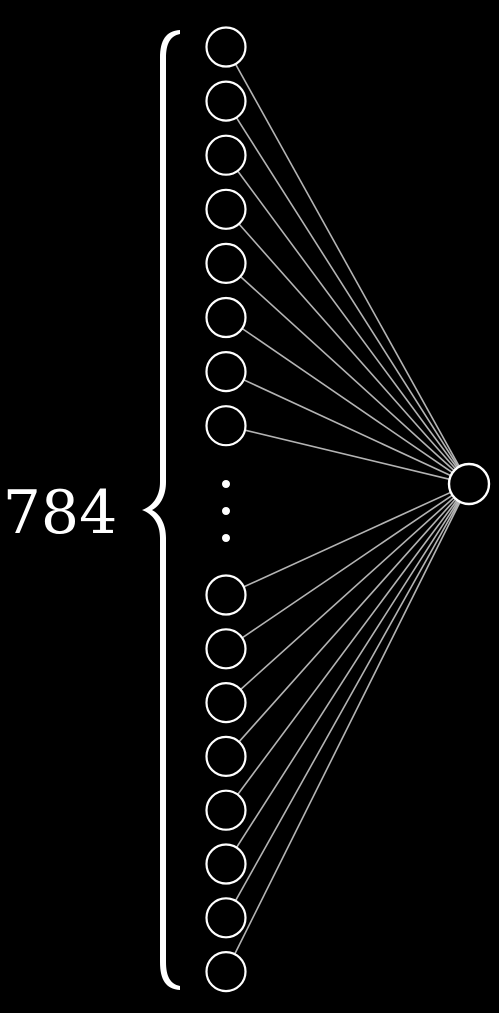 This screenshot has height=1013, width=499. I want to click on input-layer, so click(226, 509).